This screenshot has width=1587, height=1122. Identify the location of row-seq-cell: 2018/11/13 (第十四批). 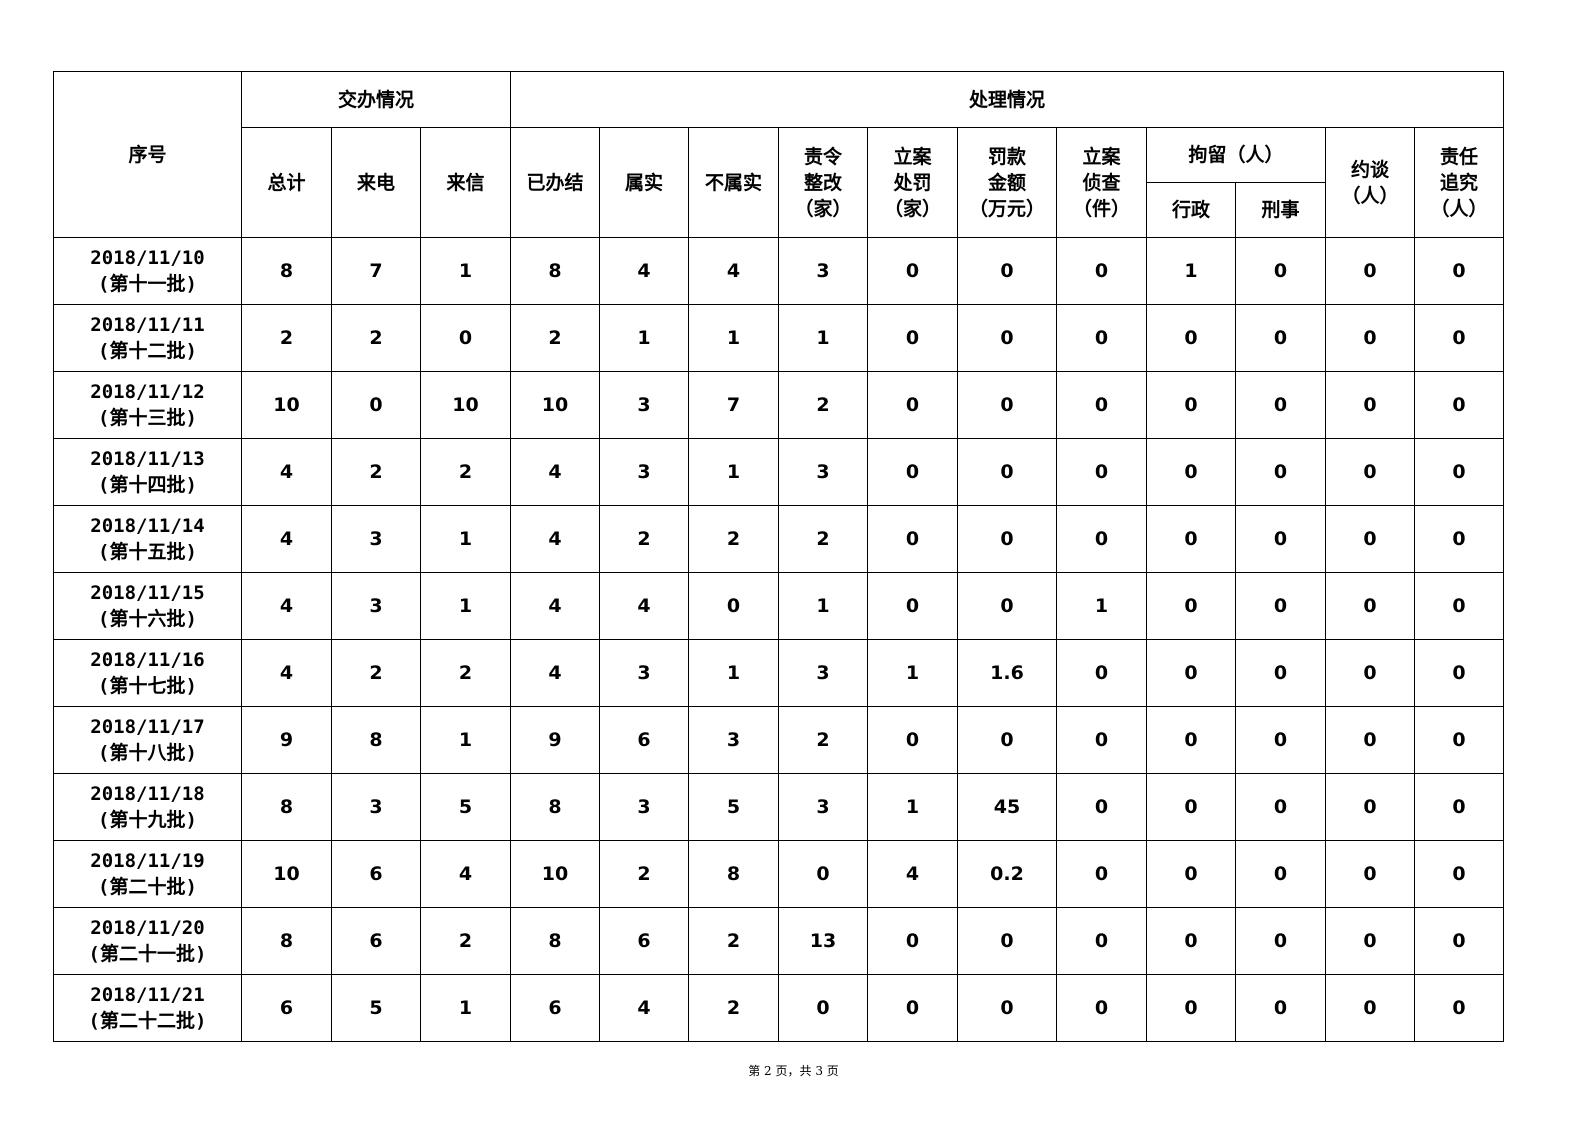
(147, 472).